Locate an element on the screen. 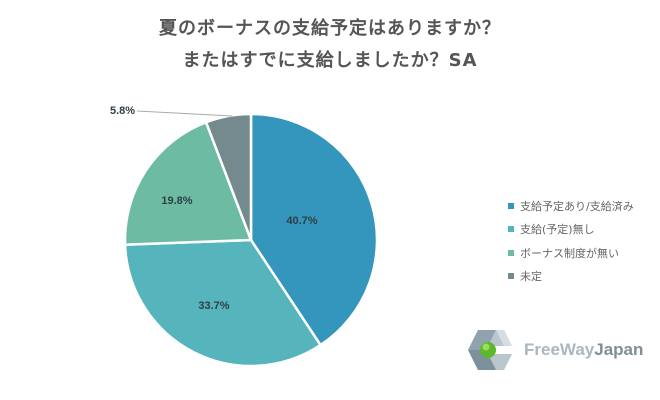 The height and width of the screenshot is (400, 660). legend-item: ボーナス制度が無い is located at coordinates (571, 253).